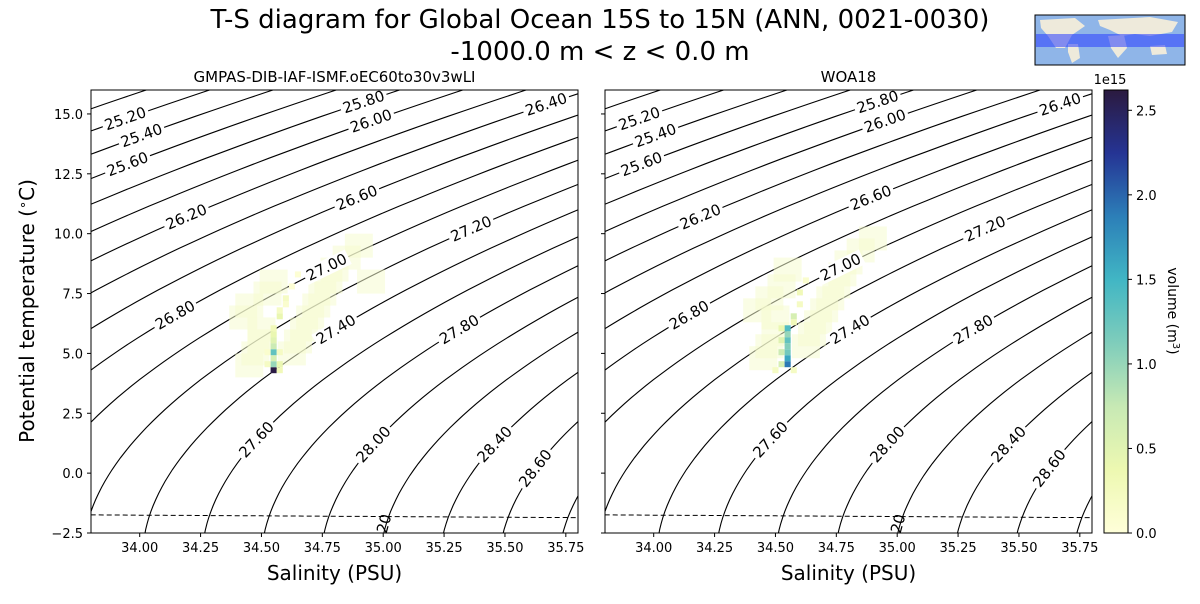  I want to click on x-tick-label: 35.00, so click(897, 548).